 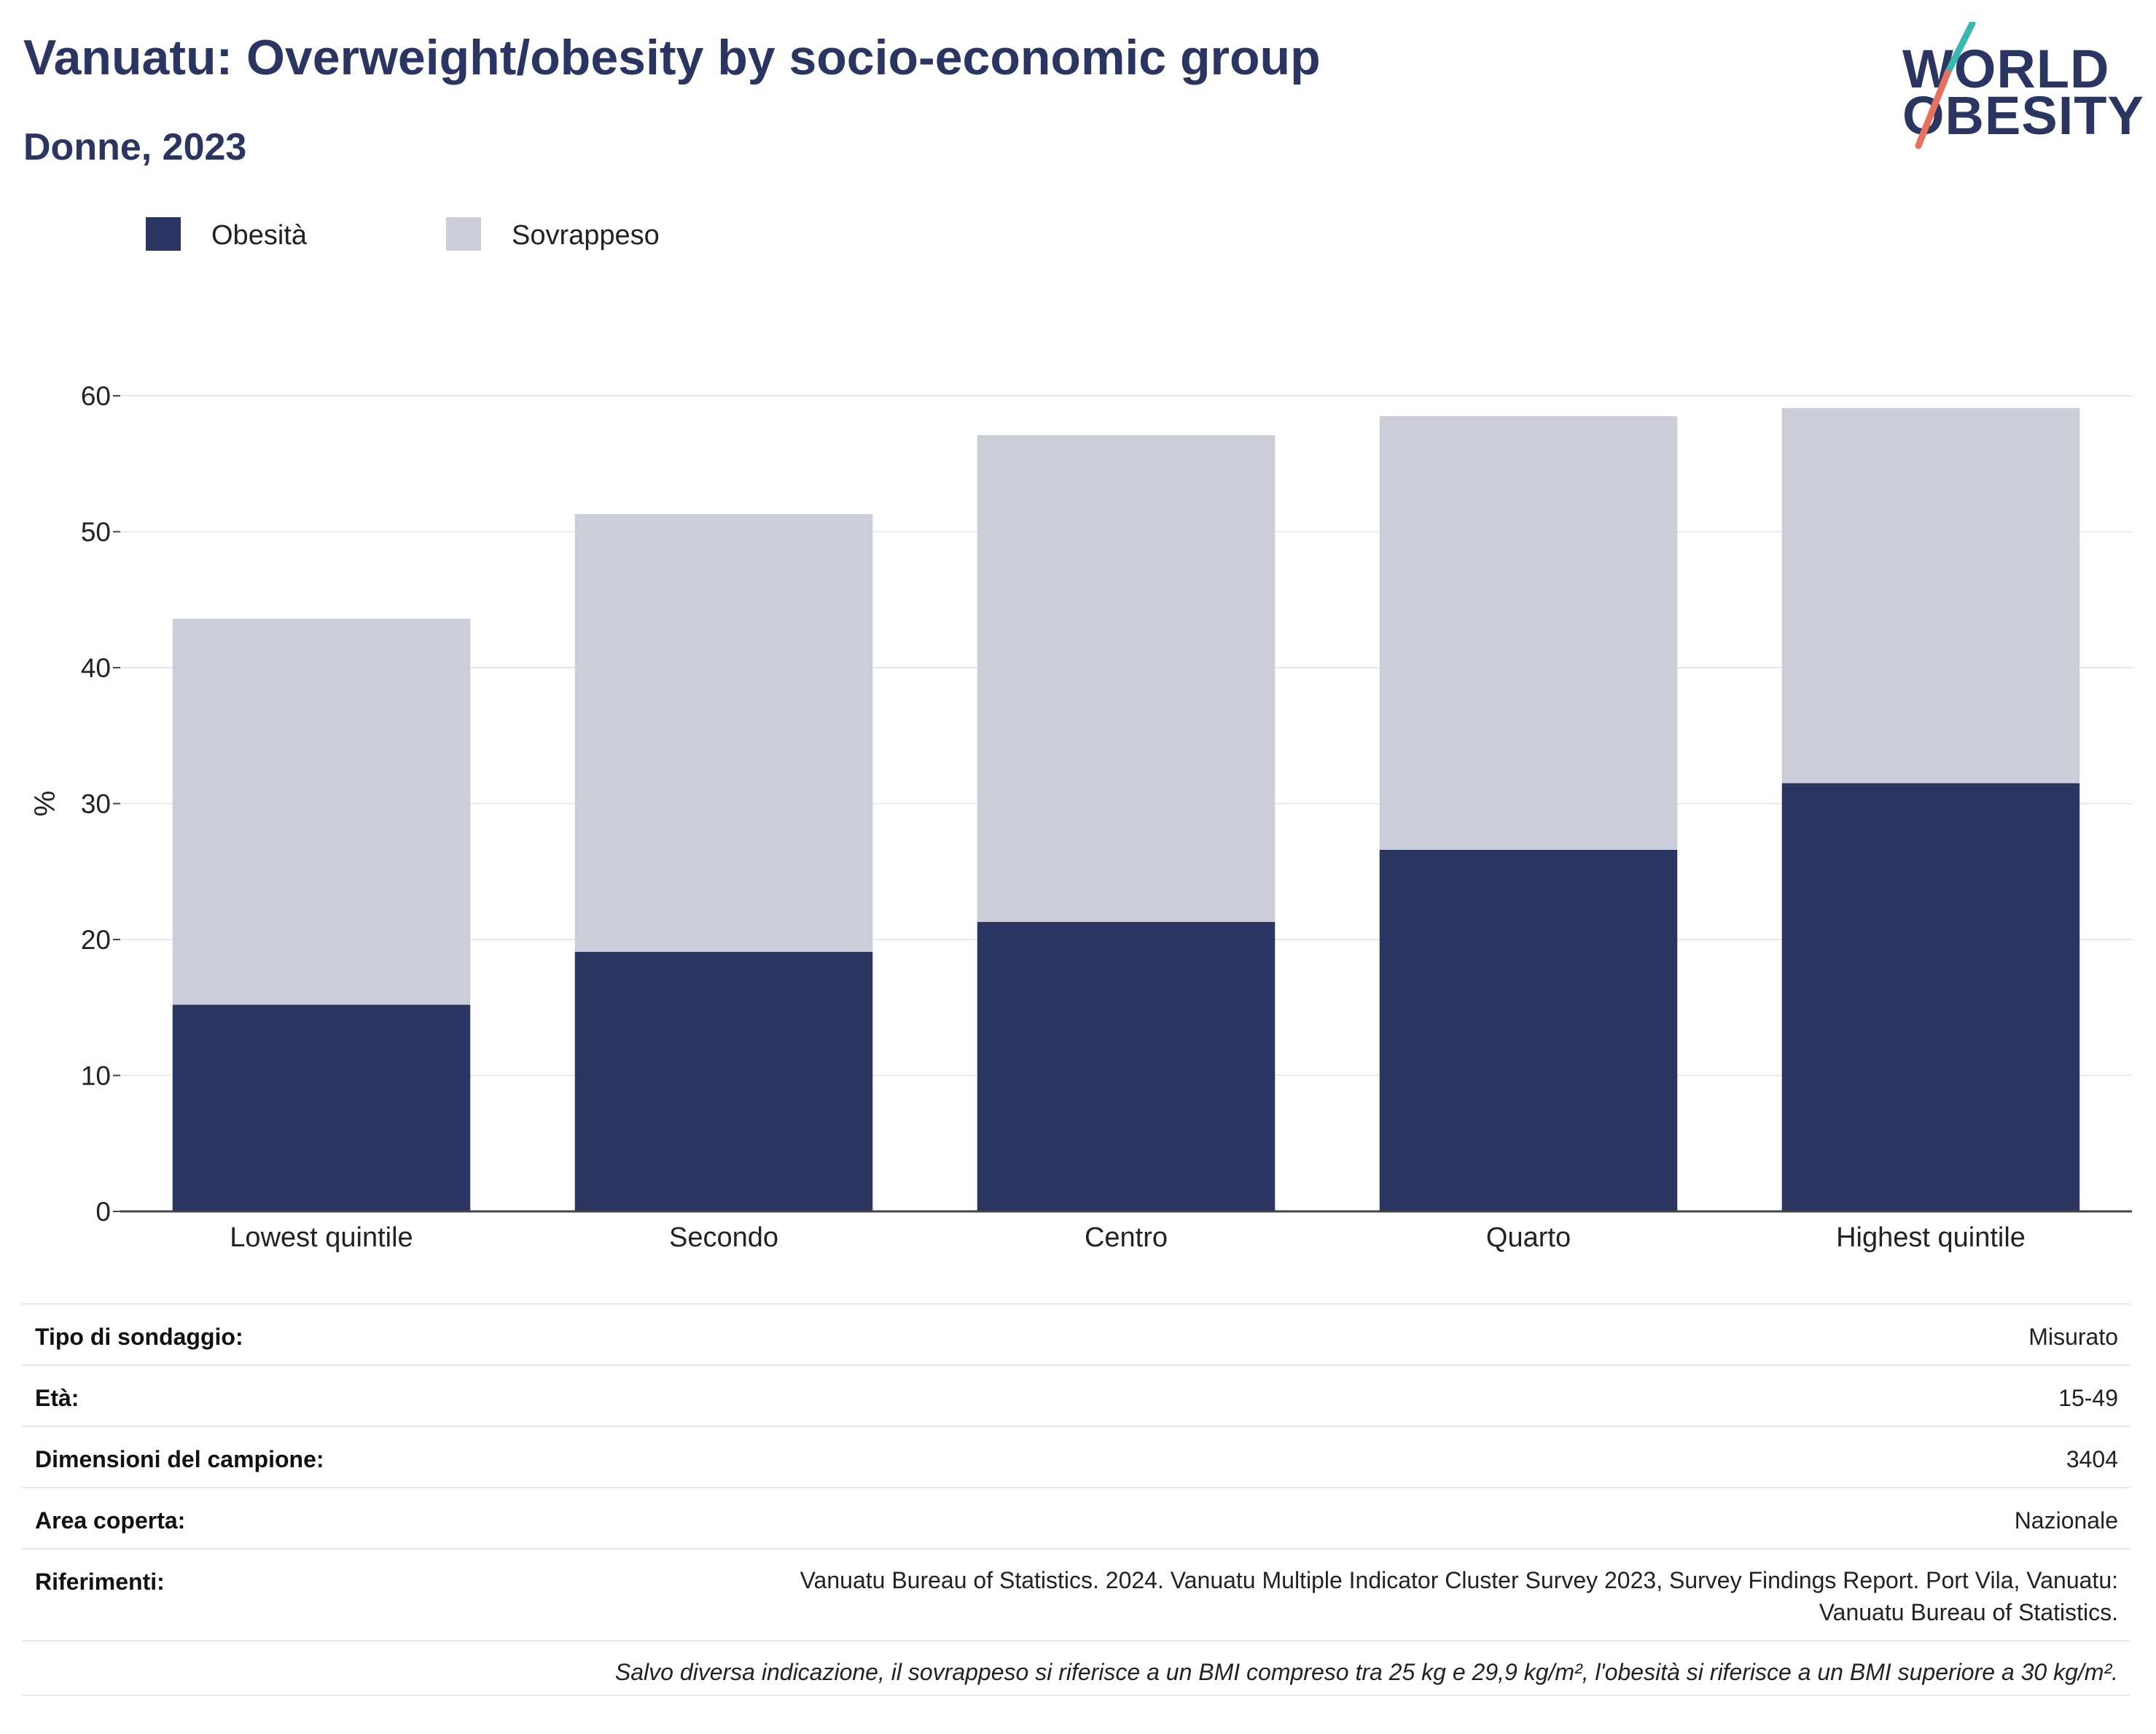 What do you see at coordinates (2023, 115) in the screenshot?
I see `logo-line-2: OBESITY` at bounding box center [2023, 115].